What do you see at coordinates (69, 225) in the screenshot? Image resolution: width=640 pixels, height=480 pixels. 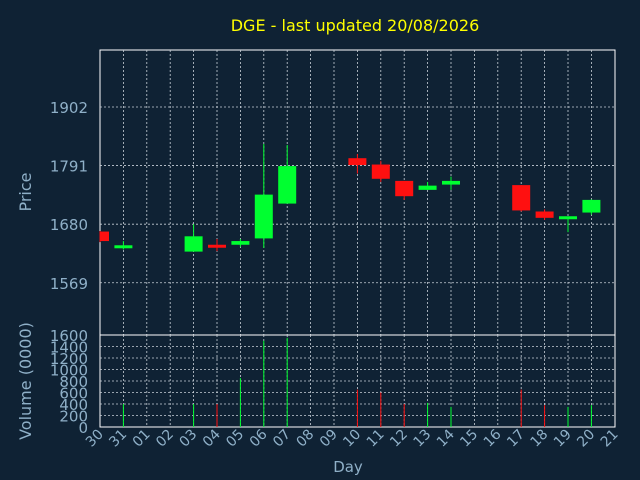 I see `price-tick-label: 1680` at bounding box center [69, 225].